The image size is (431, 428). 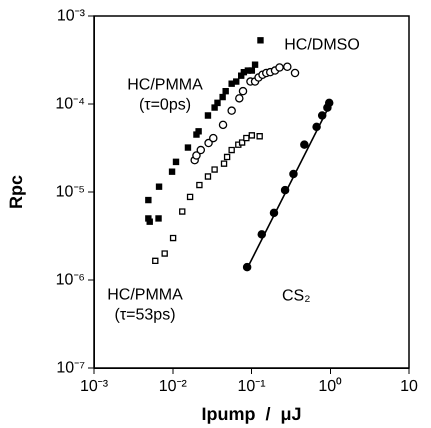 I want to click on y-tick-label: 10⁻⁴, so click(x=70, y=103).